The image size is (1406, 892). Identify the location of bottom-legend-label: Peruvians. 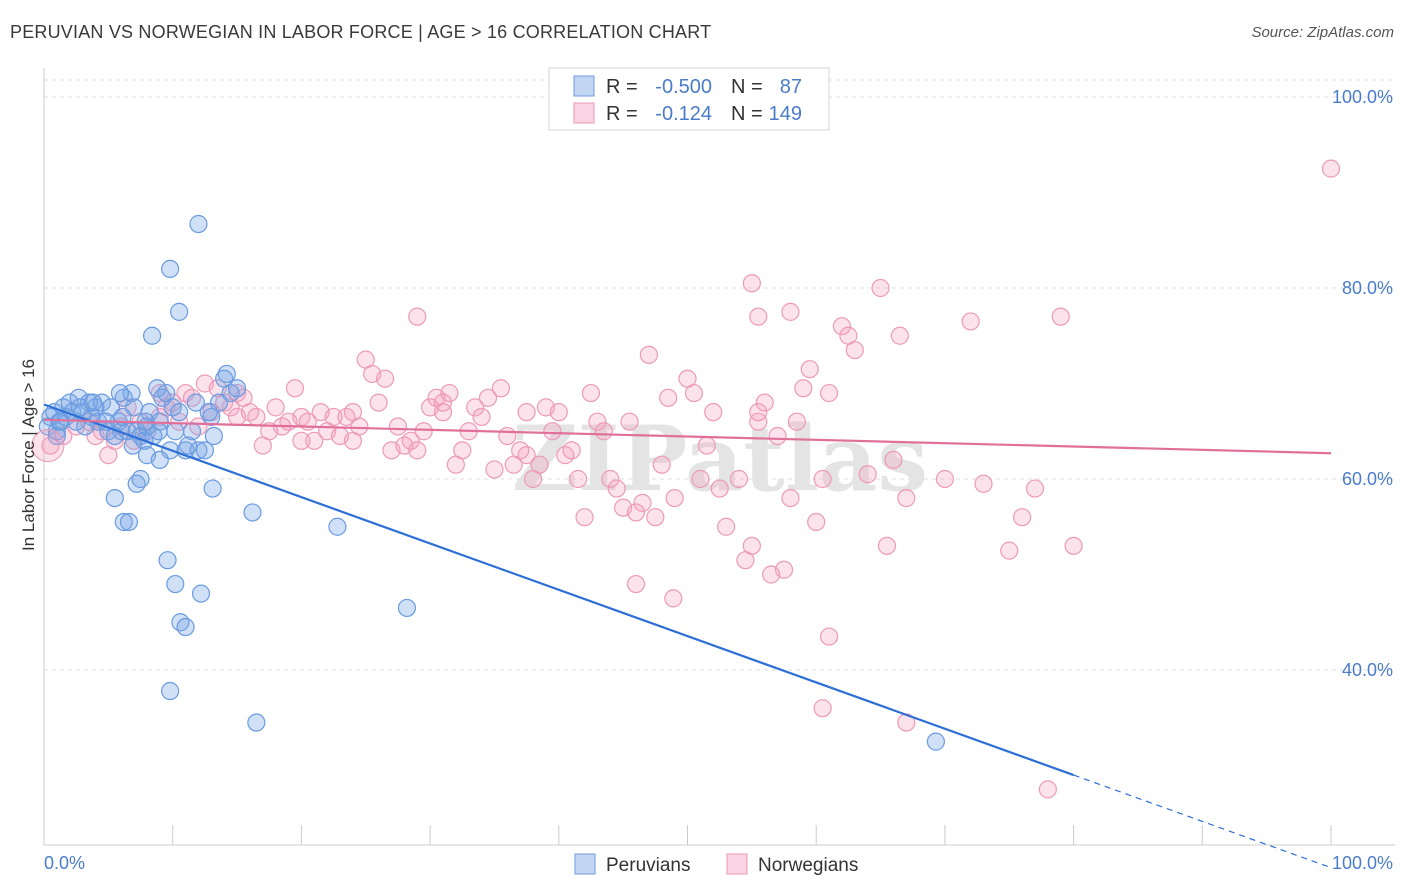
(648, 865).